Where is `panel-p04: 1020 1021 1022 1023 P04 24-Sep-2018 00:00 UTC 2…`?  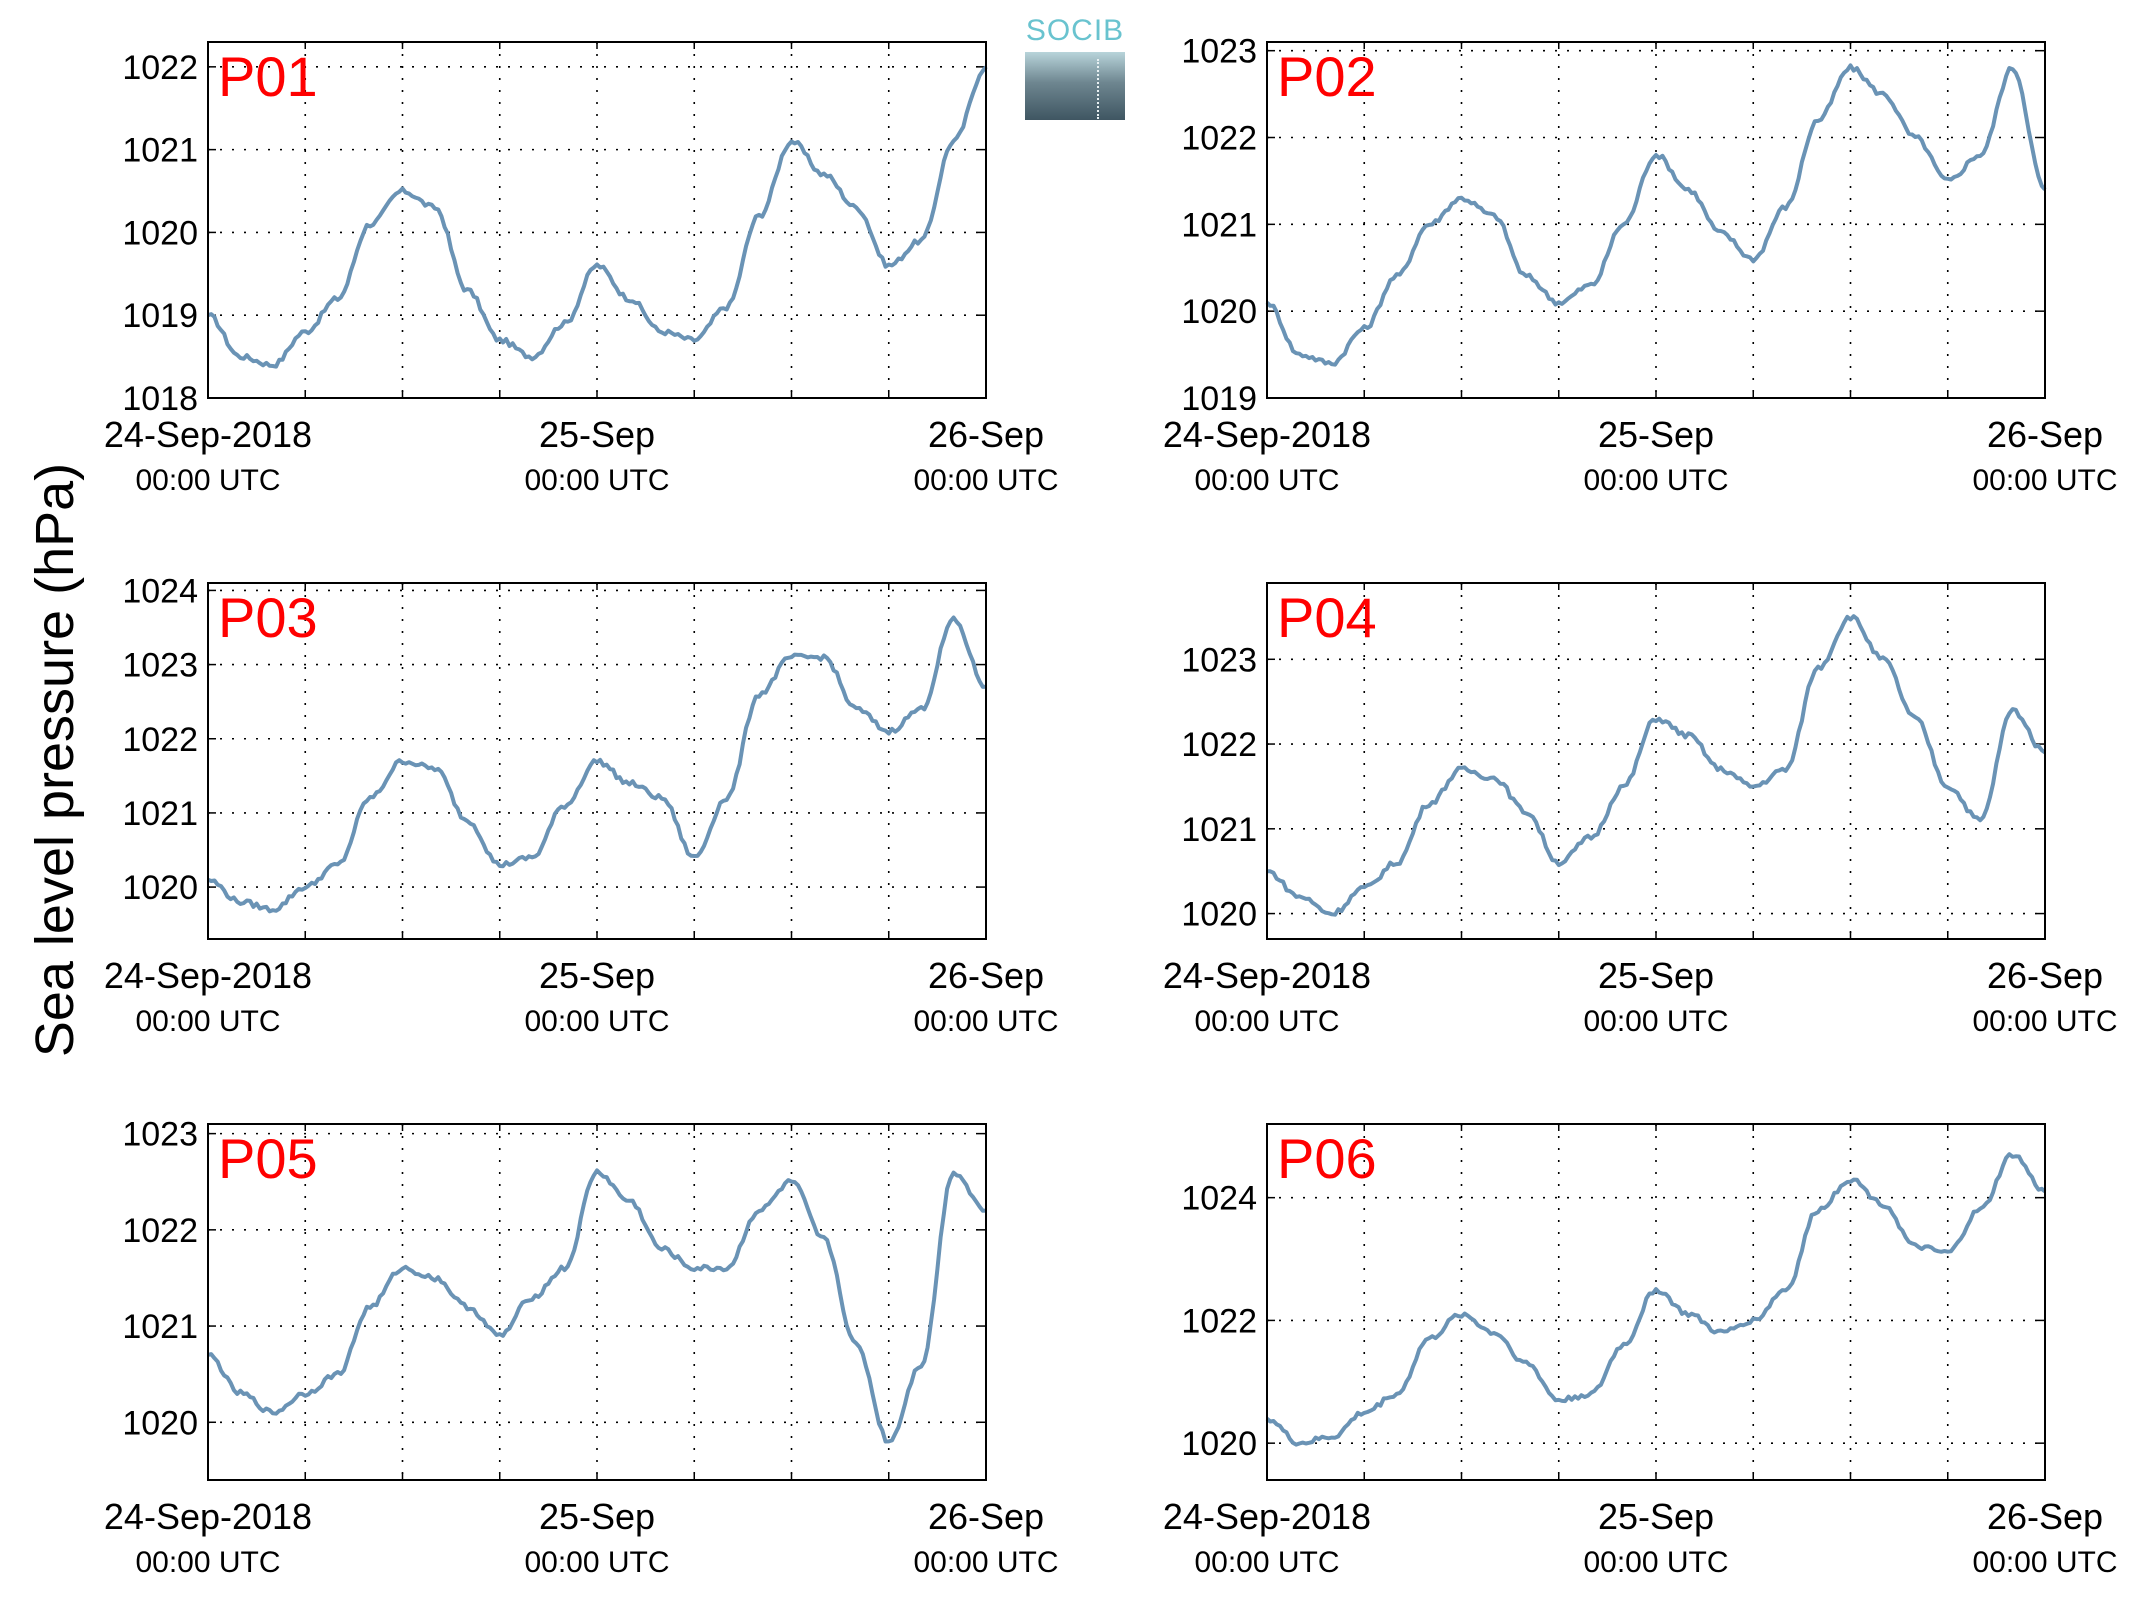 panel-p04: 1020 1021 1022 1023 P04 24-Sep-2018 00:00 UTC 2… is located at coordinates (1640, 810).